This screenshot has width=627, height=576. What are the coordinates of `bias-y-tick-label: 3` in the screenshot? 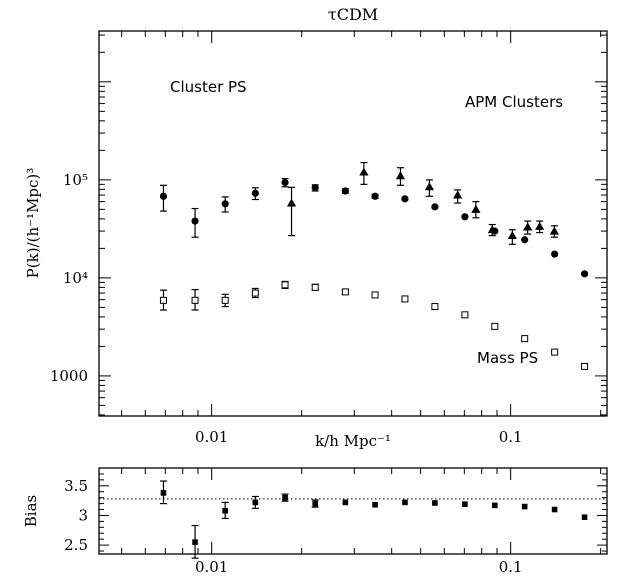 It's located at (83, 515).